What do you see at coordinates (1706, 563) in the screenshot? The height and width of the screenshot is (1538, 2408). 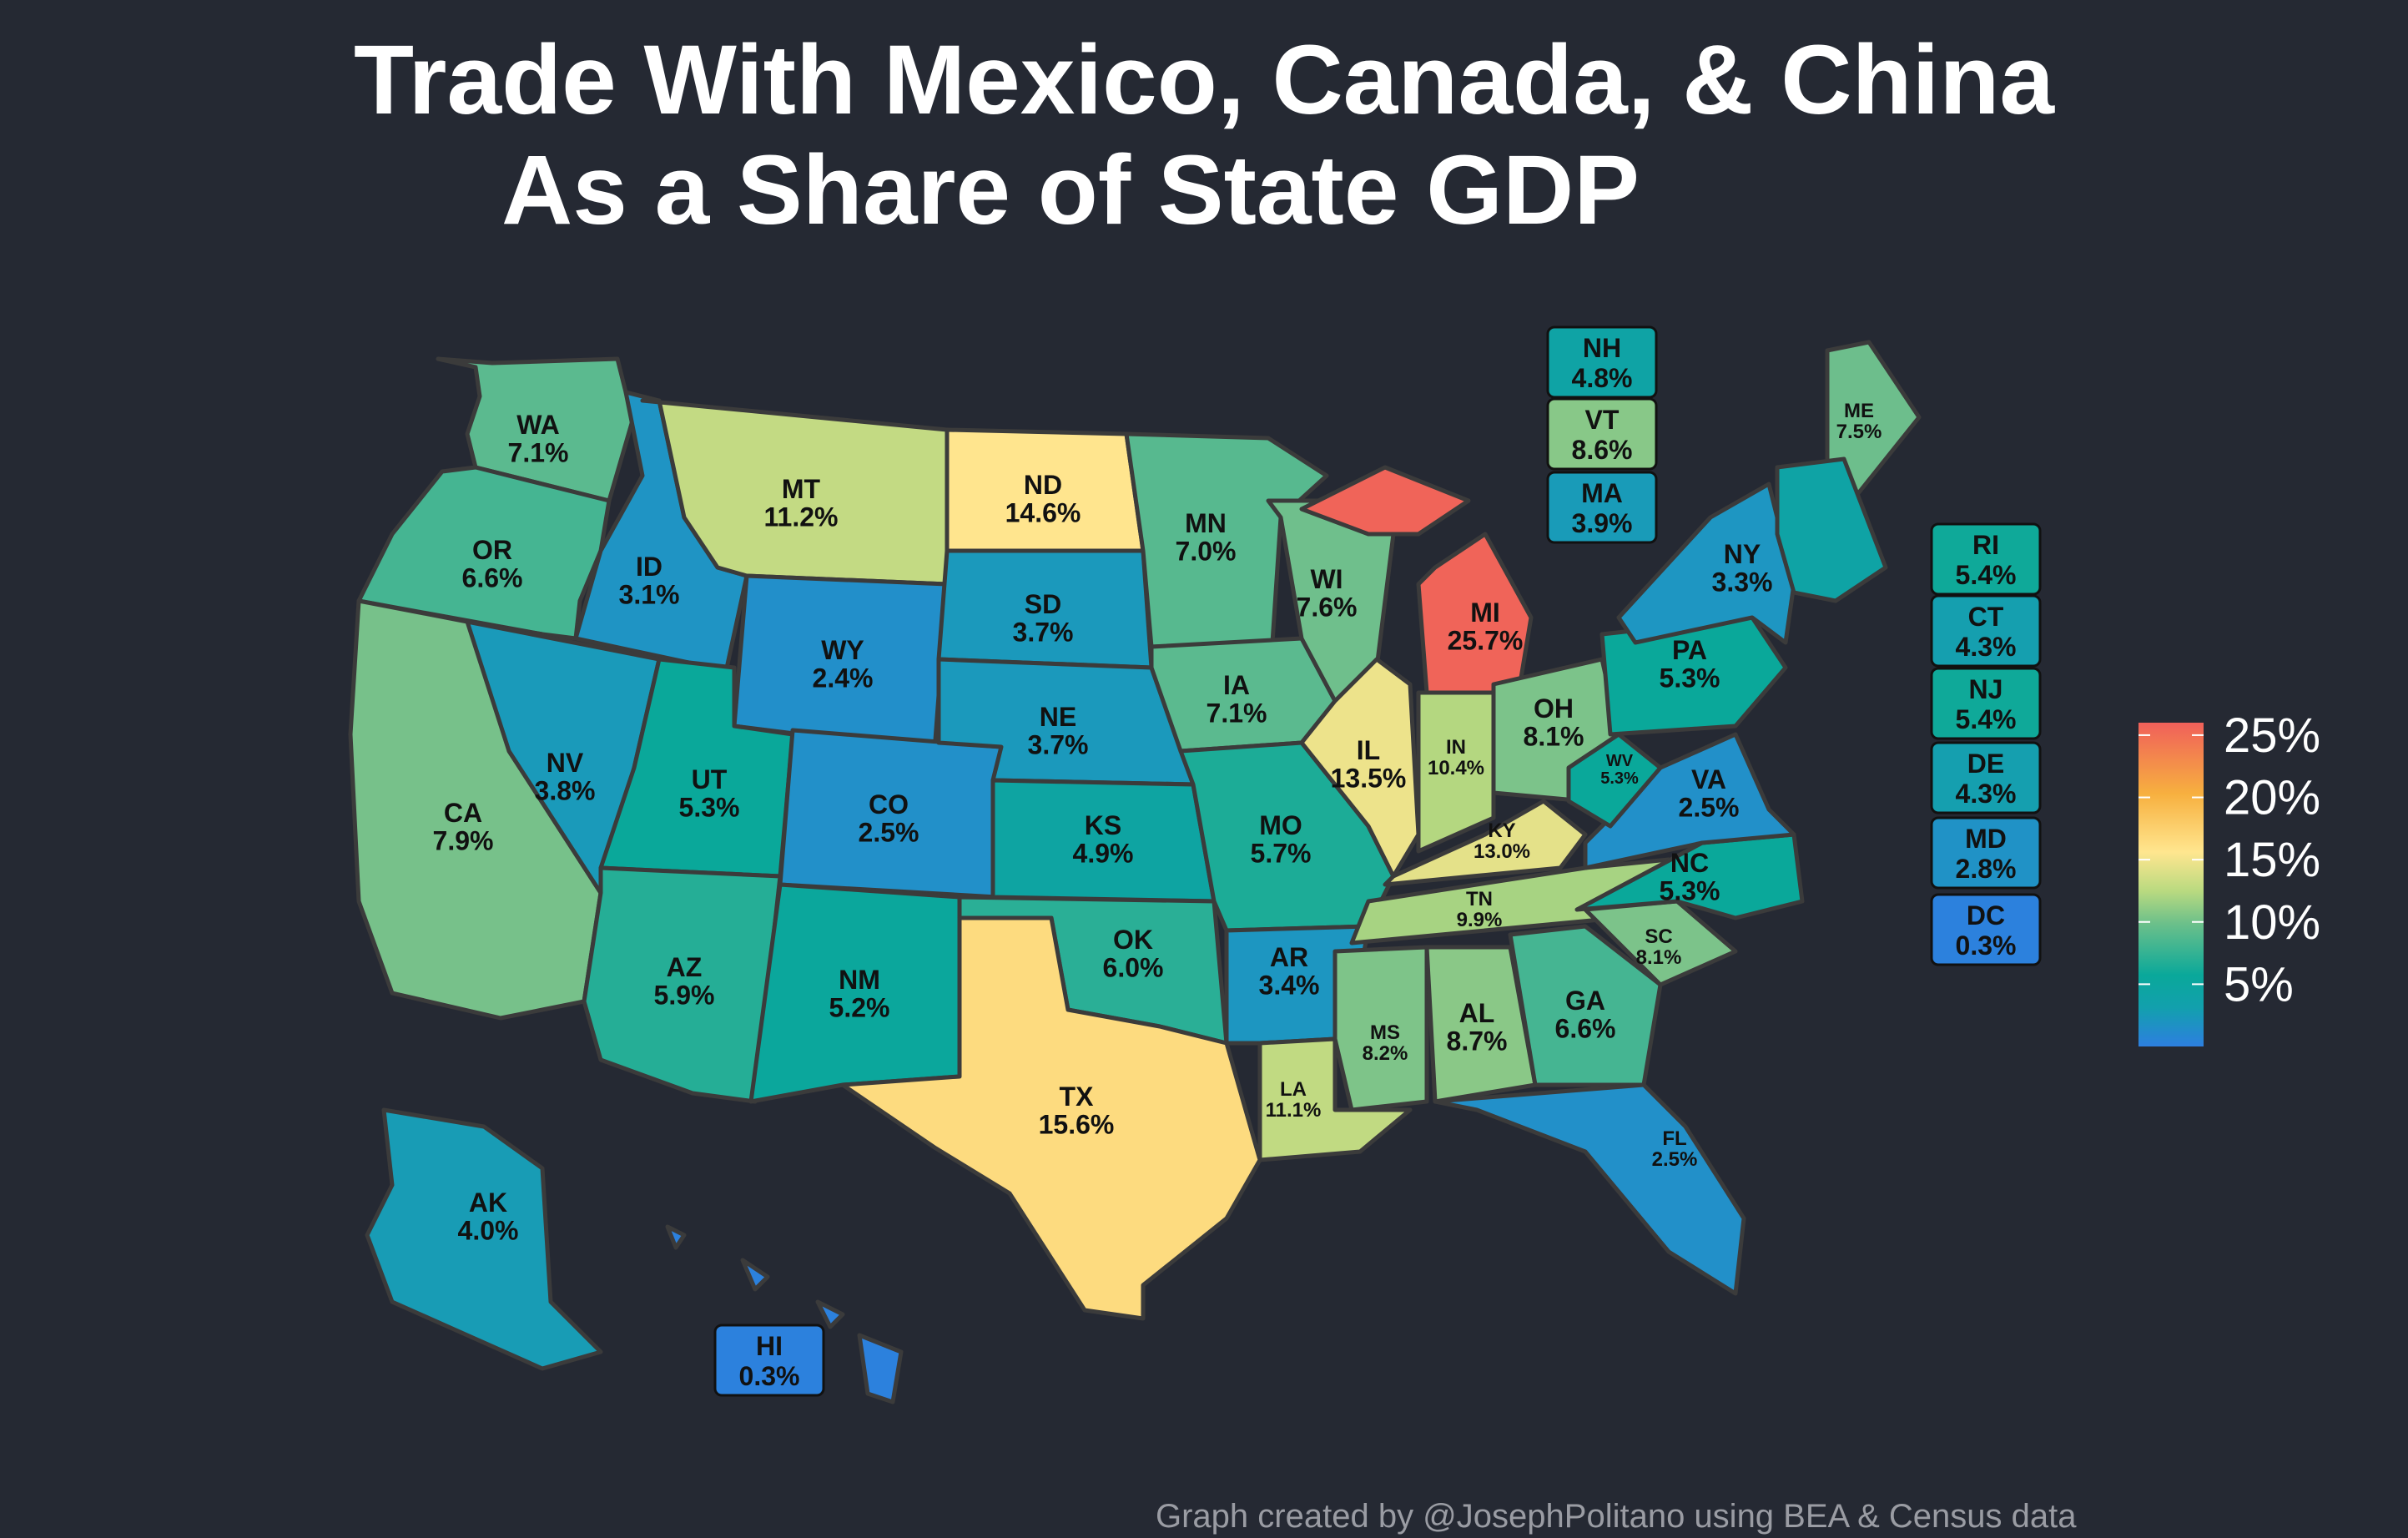 I see `state-shape-ny` at bounding box center [1706, 563].